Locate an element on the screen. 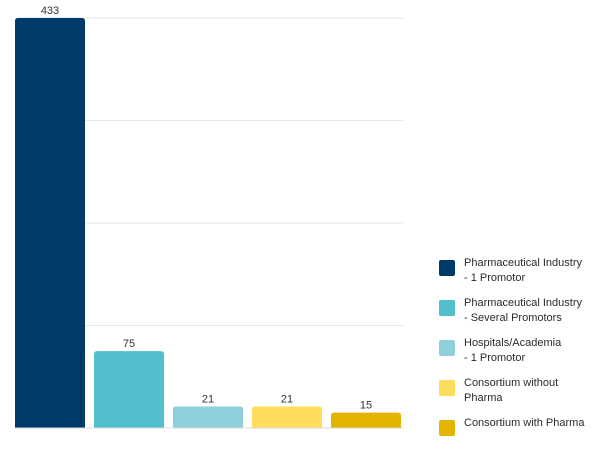  legend-item: Consortium with Pharma is located at coordinates (519, 426).